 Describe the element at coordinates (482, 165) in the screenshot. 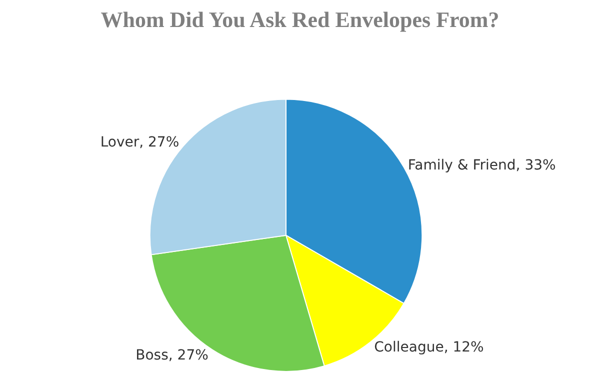

I see `slice-label: Family & Friend, 33%` at that location.